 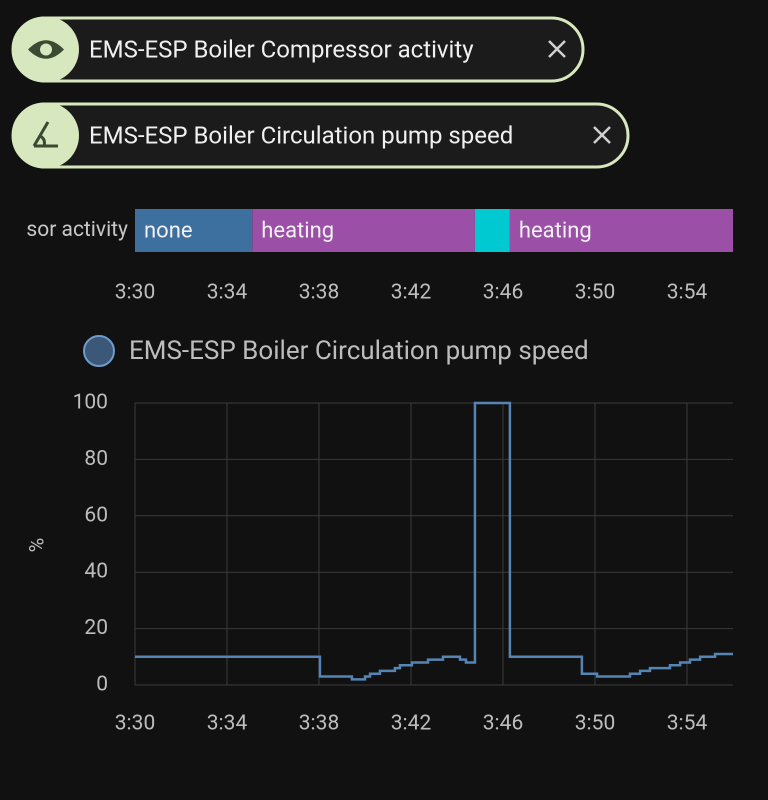 I want to click on segment-label: none, so click(x=168, y=230).